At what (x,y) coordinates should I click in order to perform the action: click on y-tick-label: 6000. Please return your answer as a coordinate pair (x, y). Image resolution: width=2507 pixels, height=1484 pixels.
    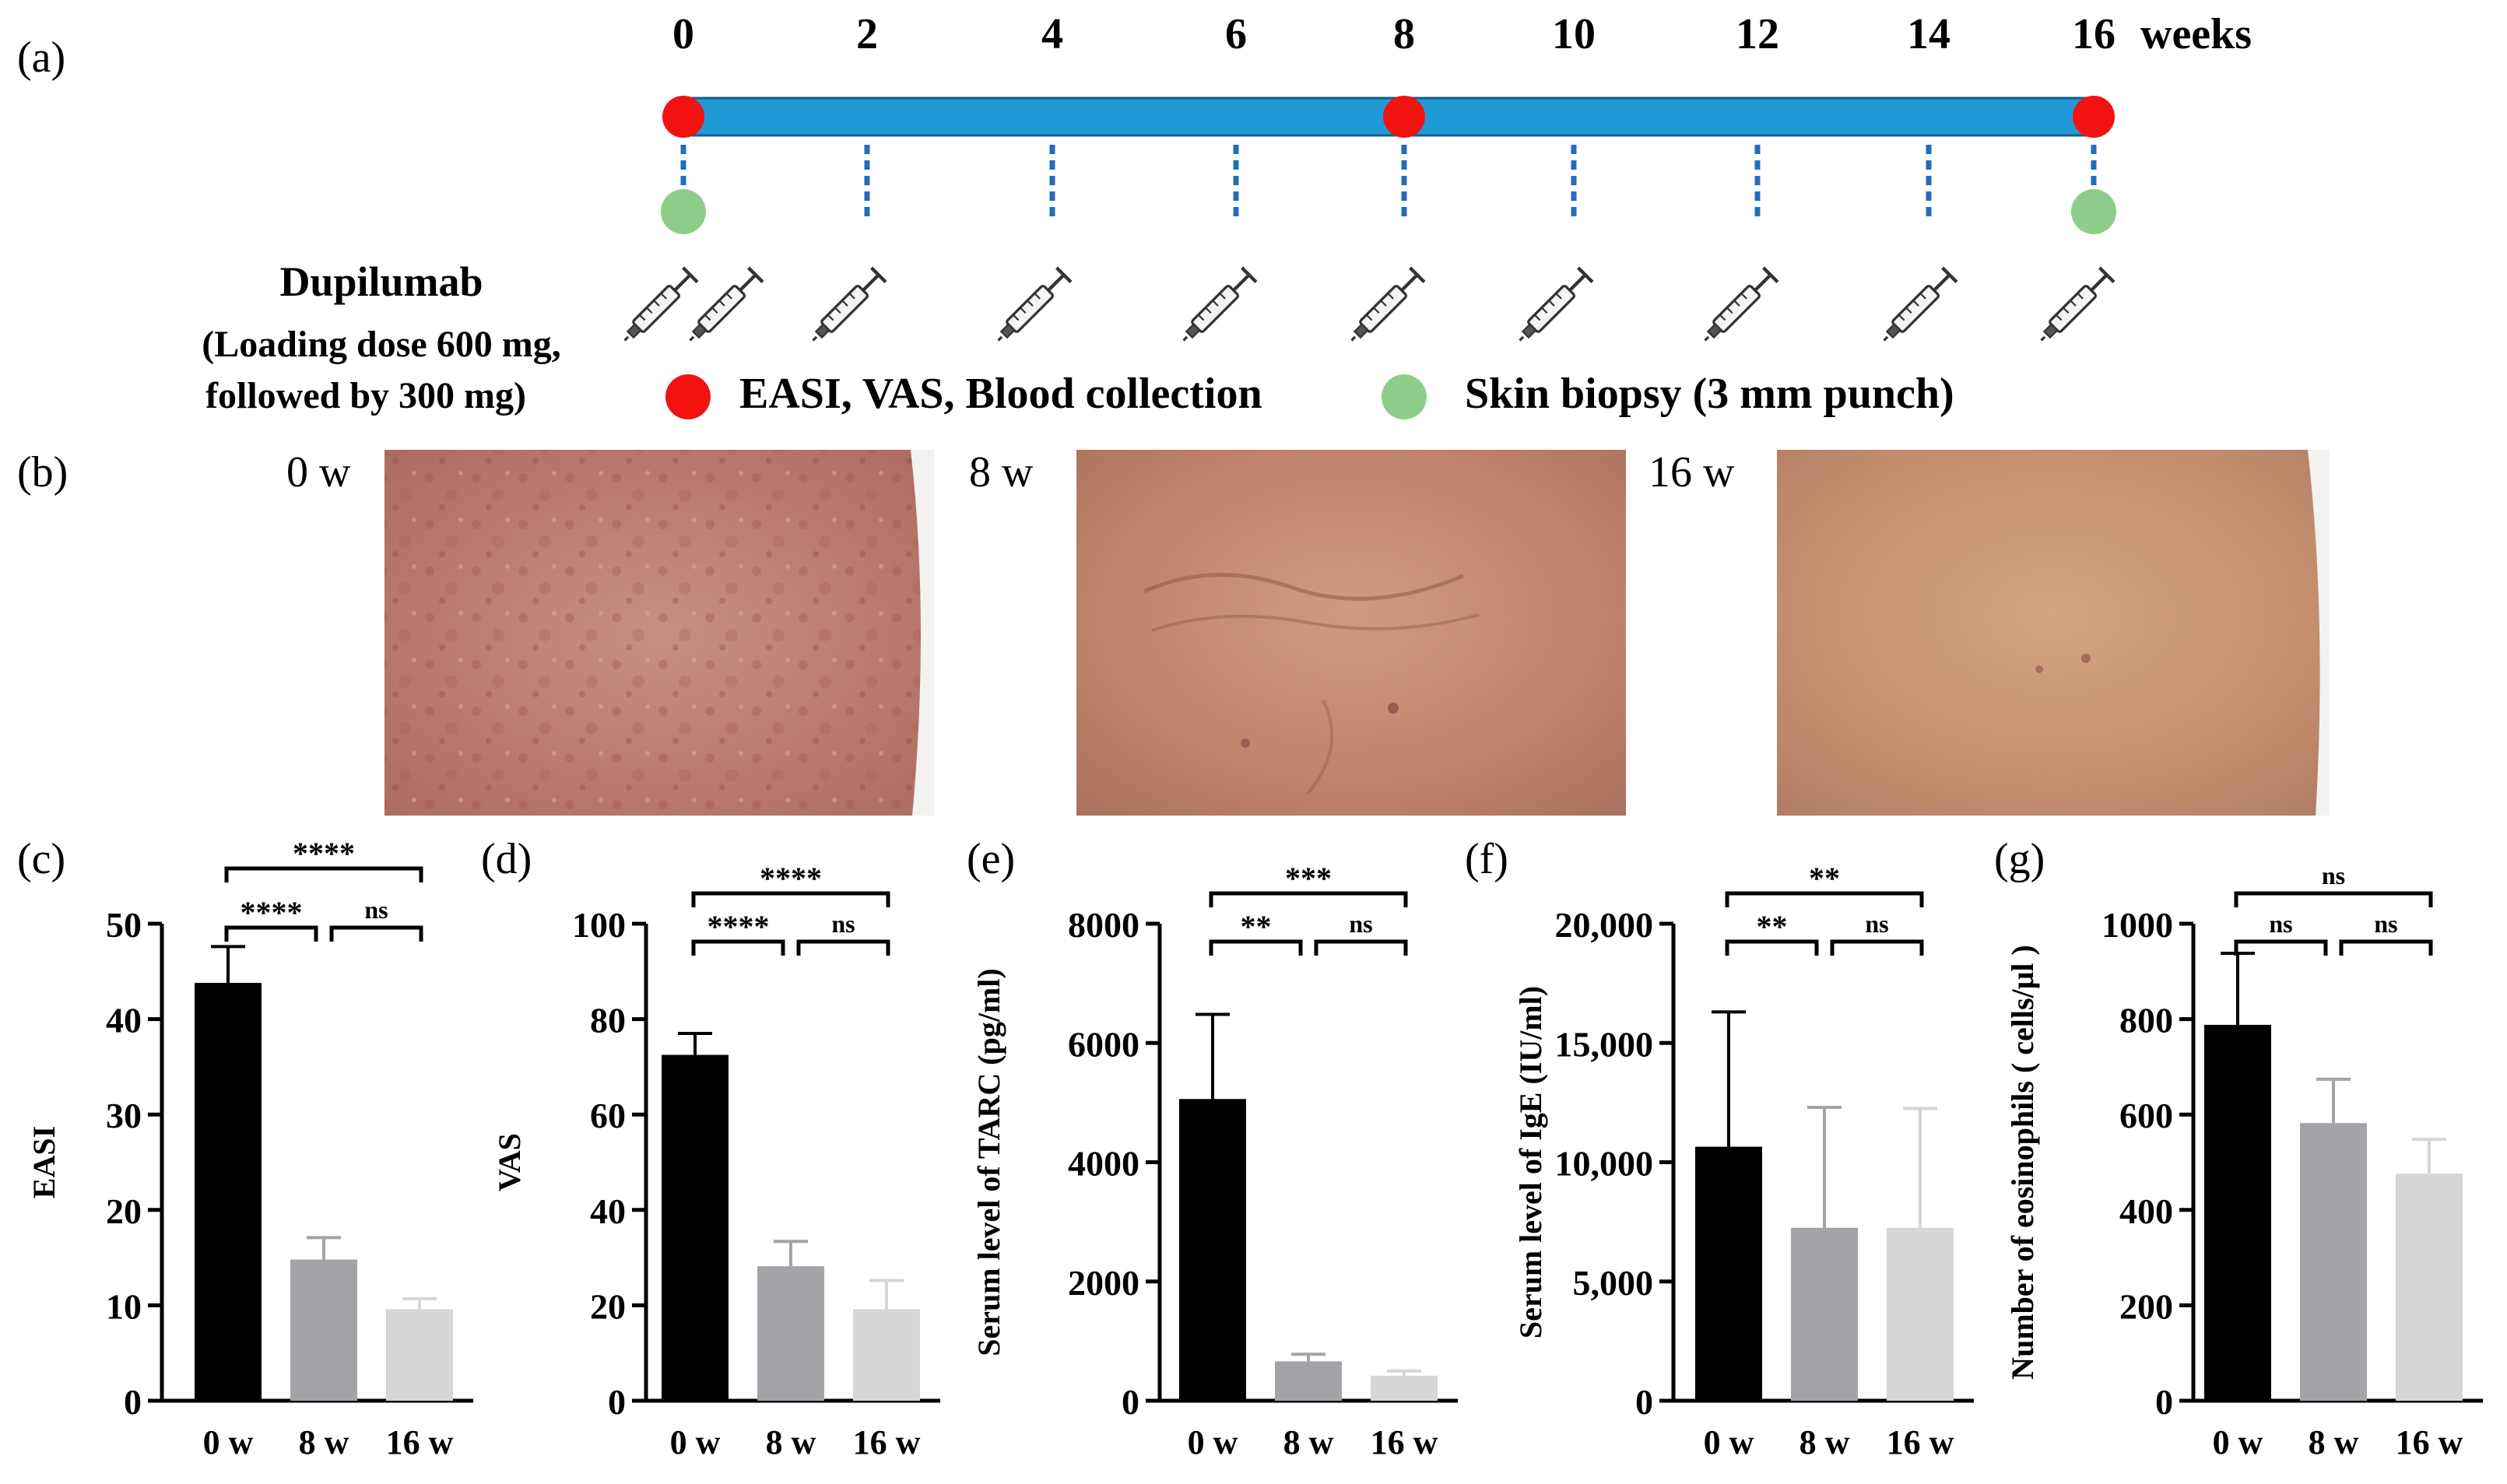
    Looking at the image, I should click on (1103, 1044).